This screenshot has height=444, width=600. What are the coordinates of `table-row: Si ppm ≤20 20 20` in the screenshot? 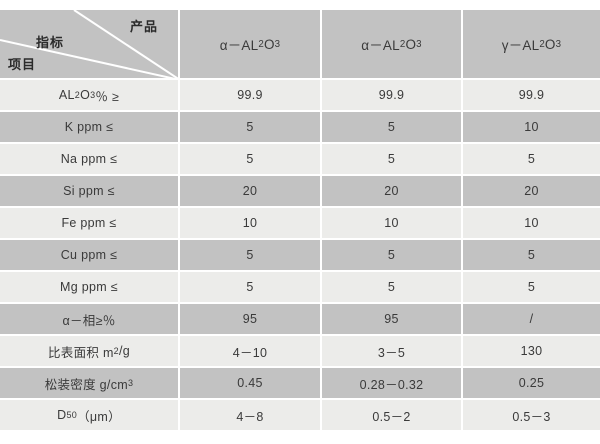 It's located at (300, 192).